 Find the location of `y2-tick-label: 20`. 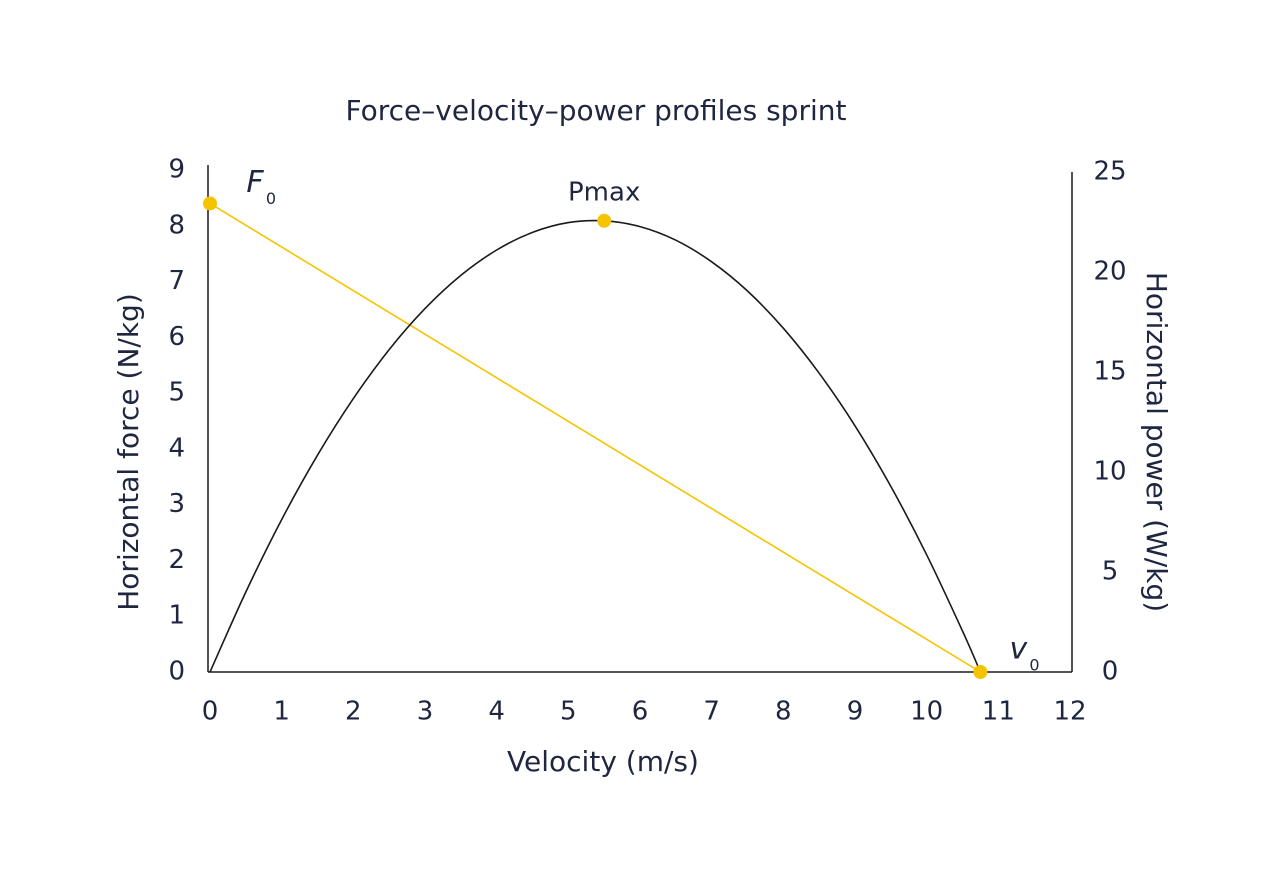

y2-tick-label: 20 is located at coordinates (1109, 272).